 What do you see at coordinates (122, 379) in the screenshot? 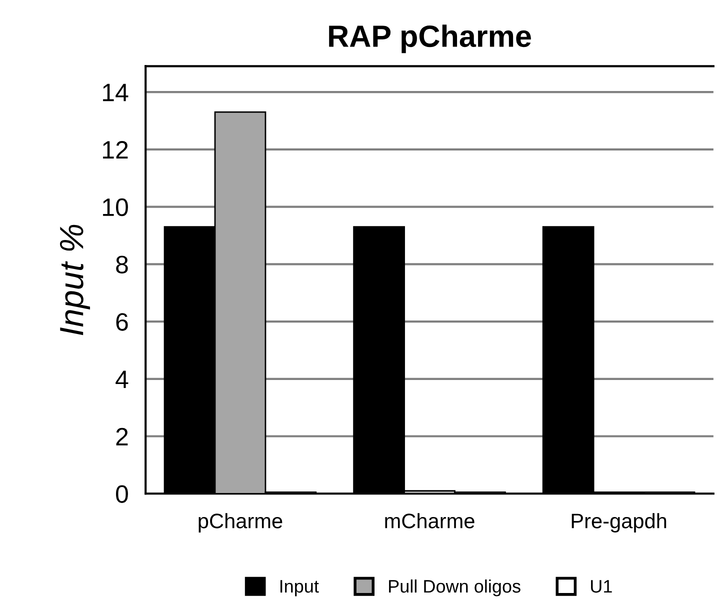
I see `y-tick-label: 4` at bounding box center [122, 379].